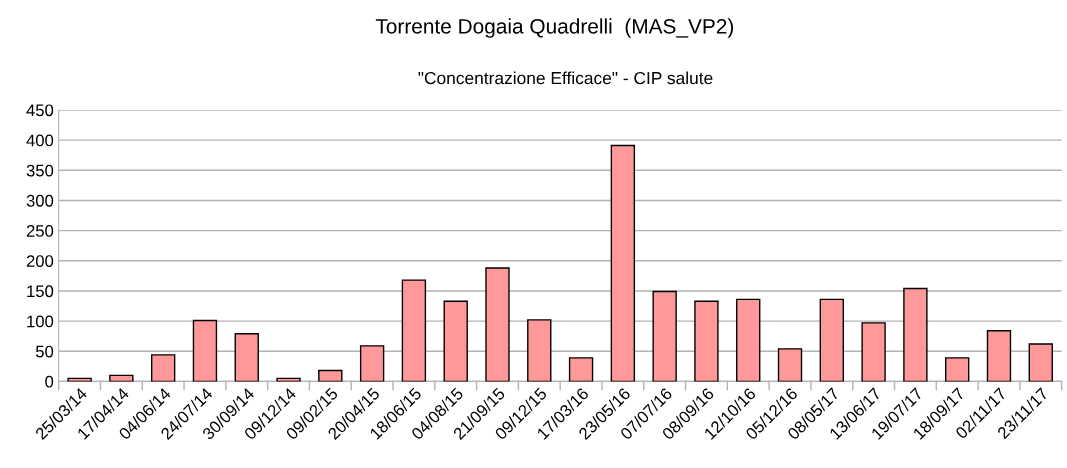 Image resolution: width=1067 pixels, height=468 pixels. What do you see at coordinates (40, 231) in the screenshot?
I see `y-tick-label: 250` at bounding box center [40, 231].